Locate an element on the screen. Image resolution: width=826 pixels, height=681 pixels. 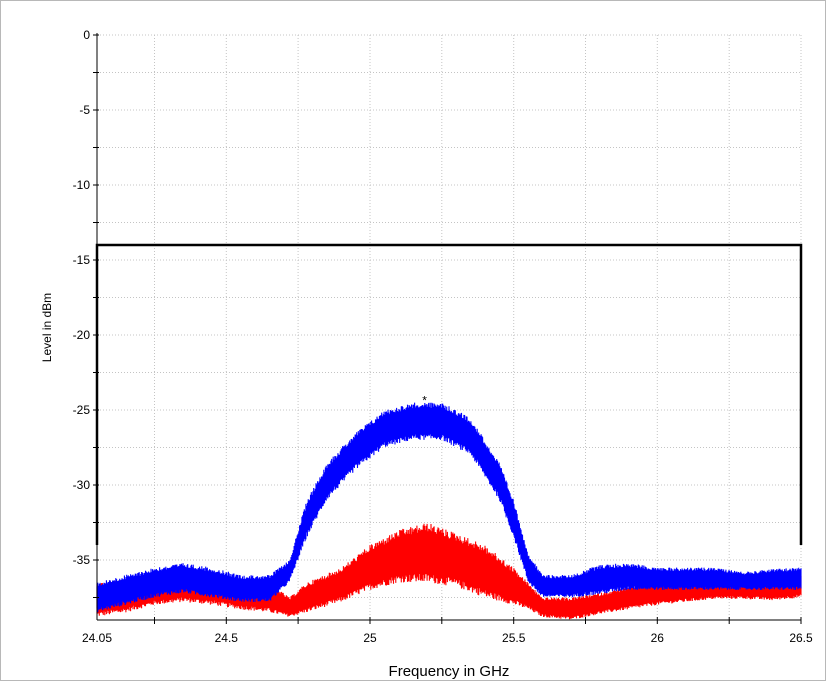
x-tick-label: 26 is located at coordinates (658, 638).